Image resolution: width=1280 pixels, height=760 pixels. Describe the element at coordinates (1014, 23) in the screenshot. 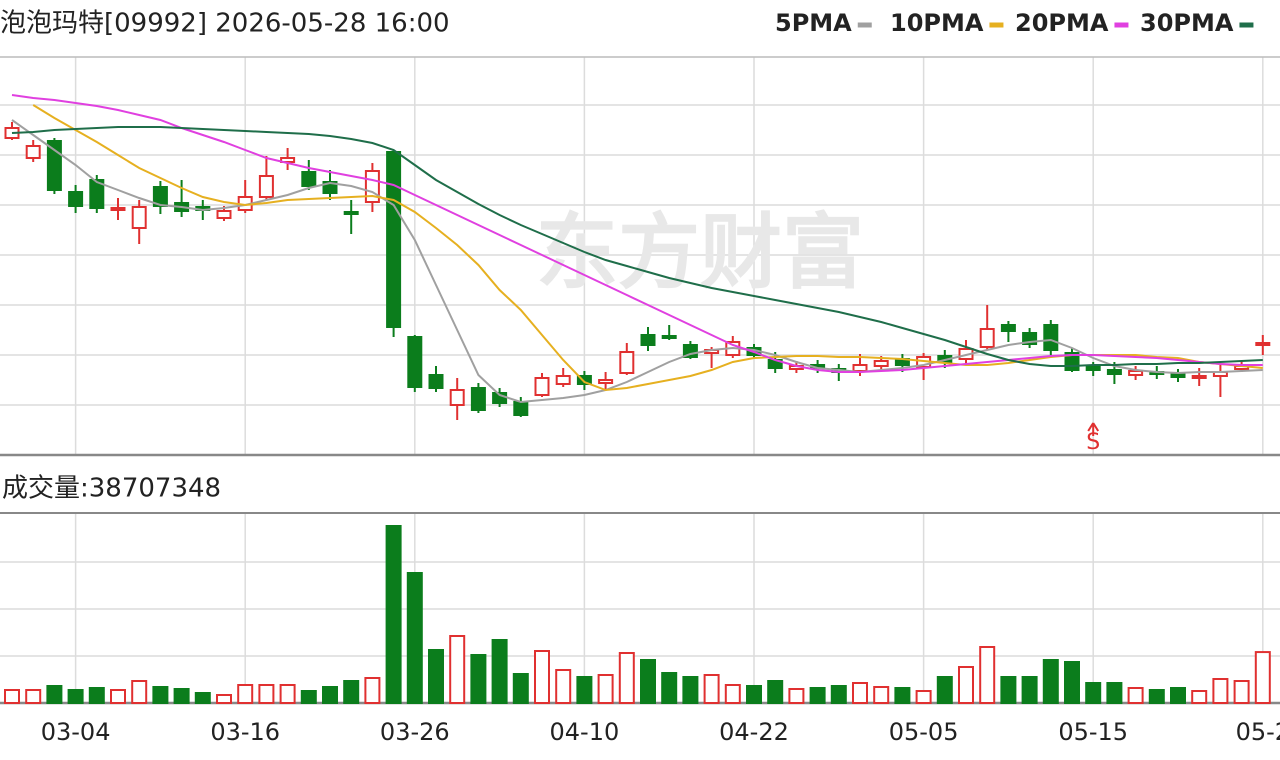

I see `legend: 5PMA 10PMA 20PMA 30PMA` at that location.